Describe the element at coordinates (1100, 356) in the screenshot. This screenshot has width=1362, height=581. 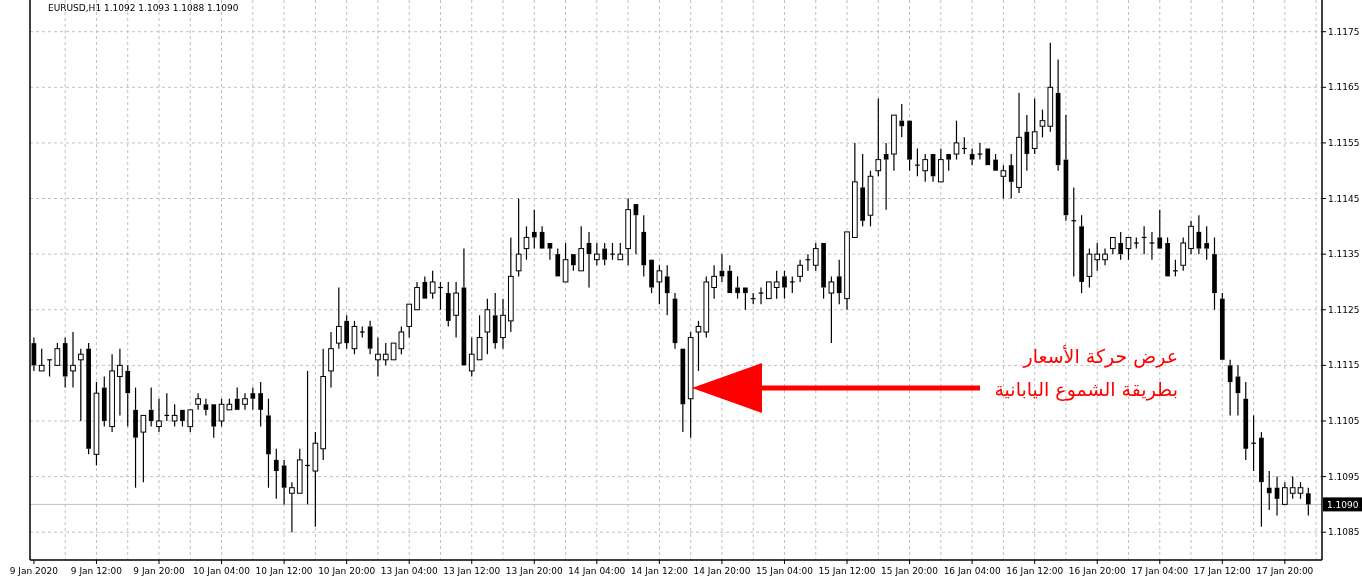
I see `annotation: عرض حركة الأسعار` at that location.